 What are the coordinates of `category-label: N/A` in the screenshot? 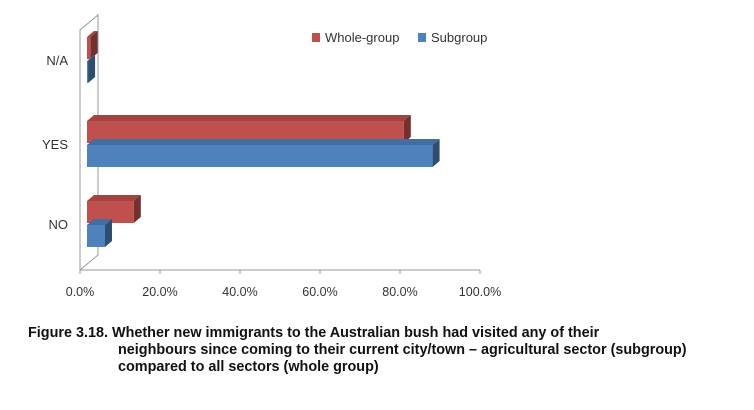 It's located at (57, 60).